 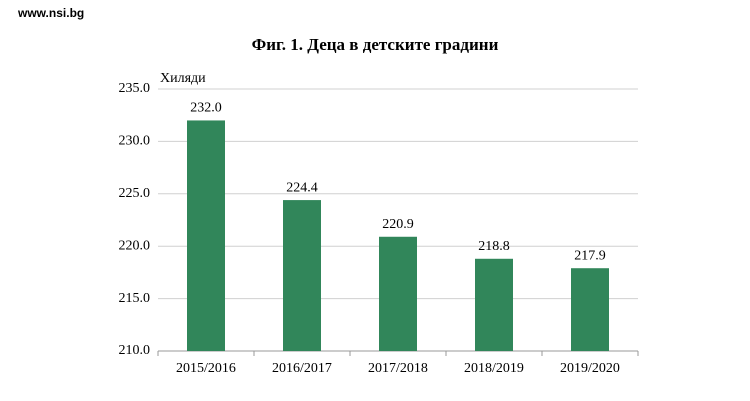 What do you see at coordinates (398, 368) in the screenshot?
I see `x-tick-label: 2017/2018` at bounding box center [398, 368].